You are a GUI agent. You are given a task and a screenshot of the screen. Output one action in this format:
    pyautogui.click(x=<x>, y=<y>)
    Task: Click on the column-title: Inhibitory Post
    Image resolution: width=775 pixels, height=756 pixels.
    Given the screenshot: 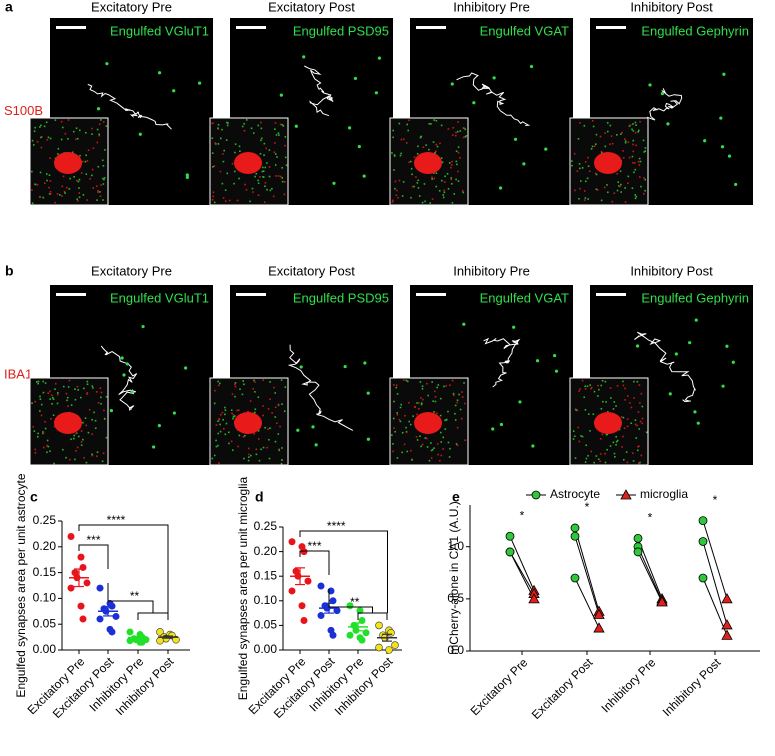 What is the action you would take?
    pyautogui.click(x=671, y=270)
    